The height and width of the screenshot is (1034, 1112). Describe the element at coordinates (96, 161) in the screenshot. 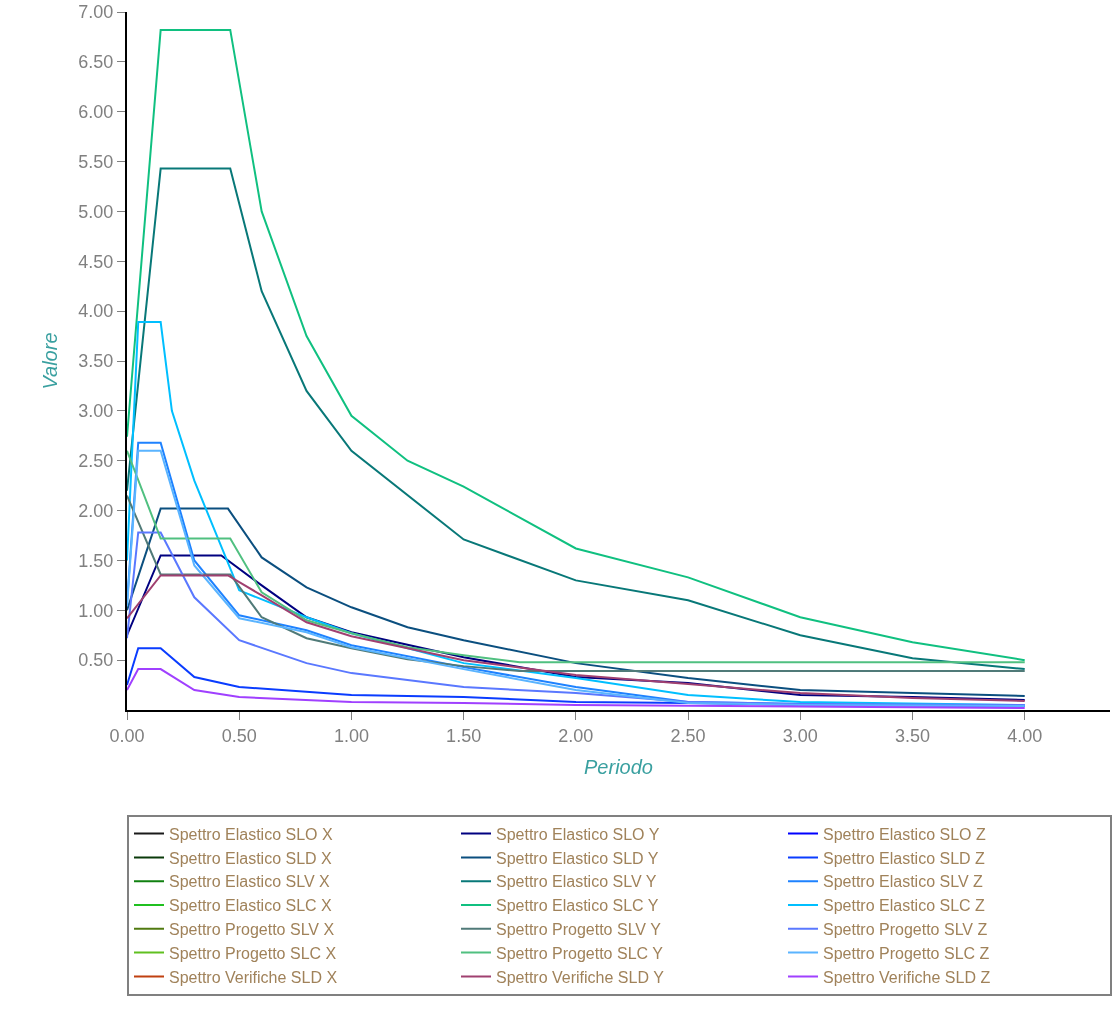

I see `y-tick-label: 5.50` at that location.